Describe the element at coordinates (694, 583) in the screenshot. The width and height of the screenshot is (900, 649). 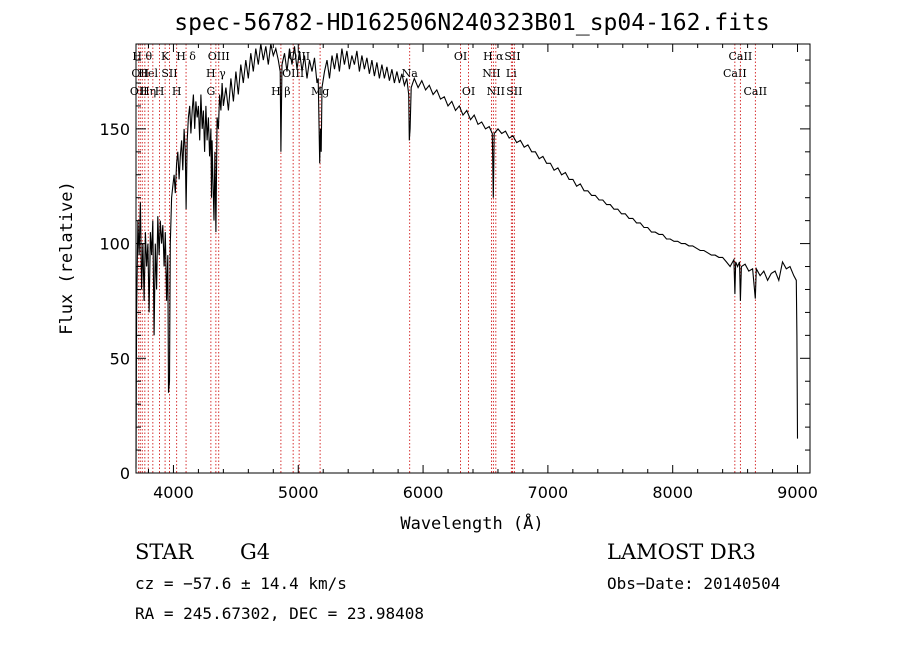
I see `observation-date: Obs−Date: 20140504` at that location.